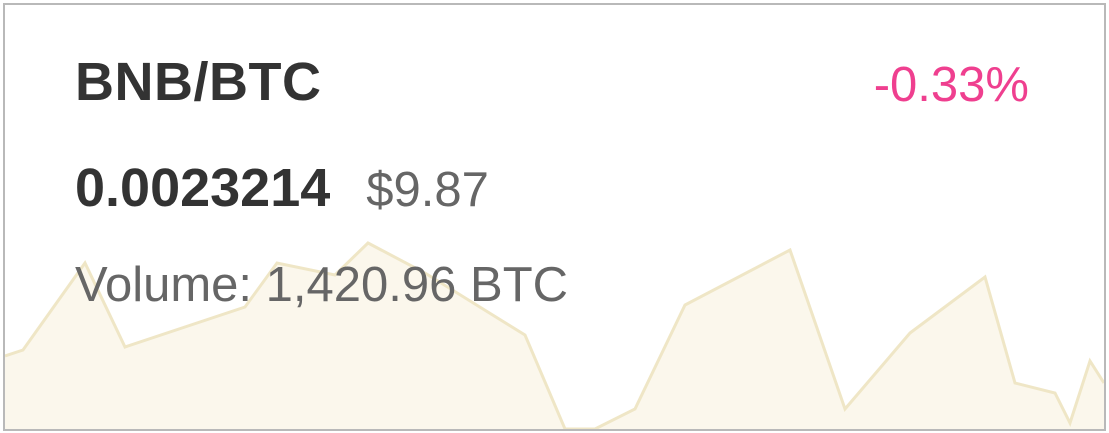 The width and height of the screenshot is (1109, 433). Describe the element at coordinates (322, 285) in the screenshot. I see `volume-text: Volume: 1,420.96 BTC` at that location.